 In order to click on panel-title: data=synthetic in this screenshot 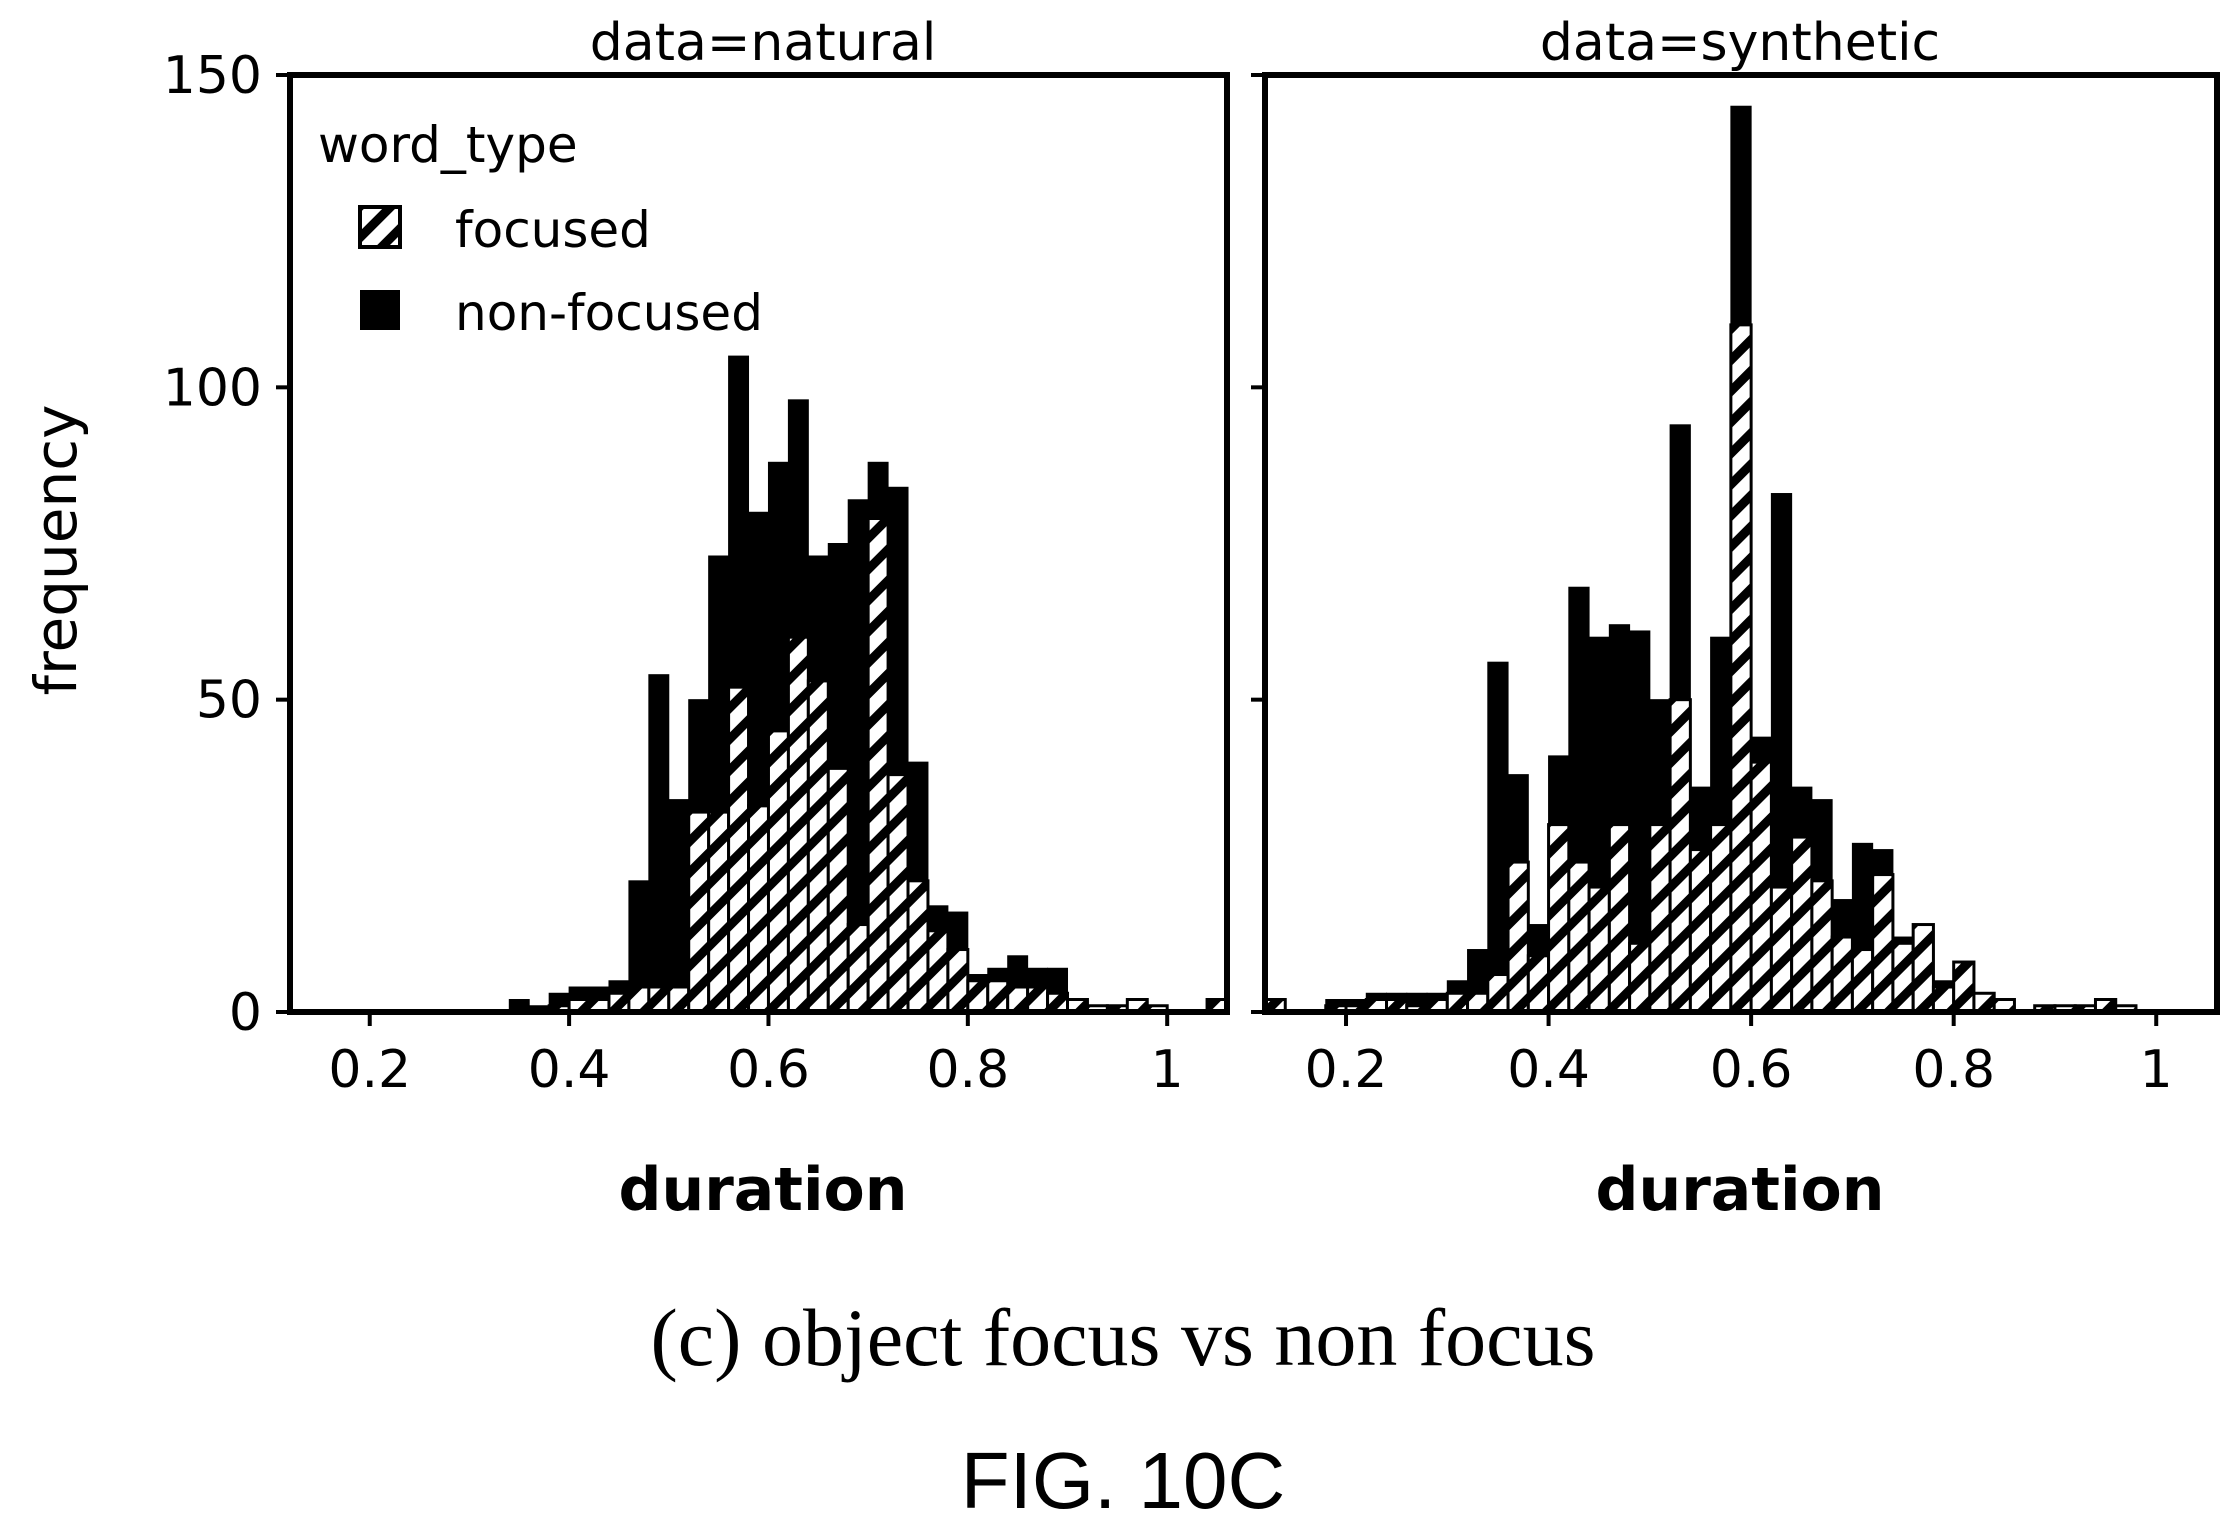, I will do `click(1740, 43)`.